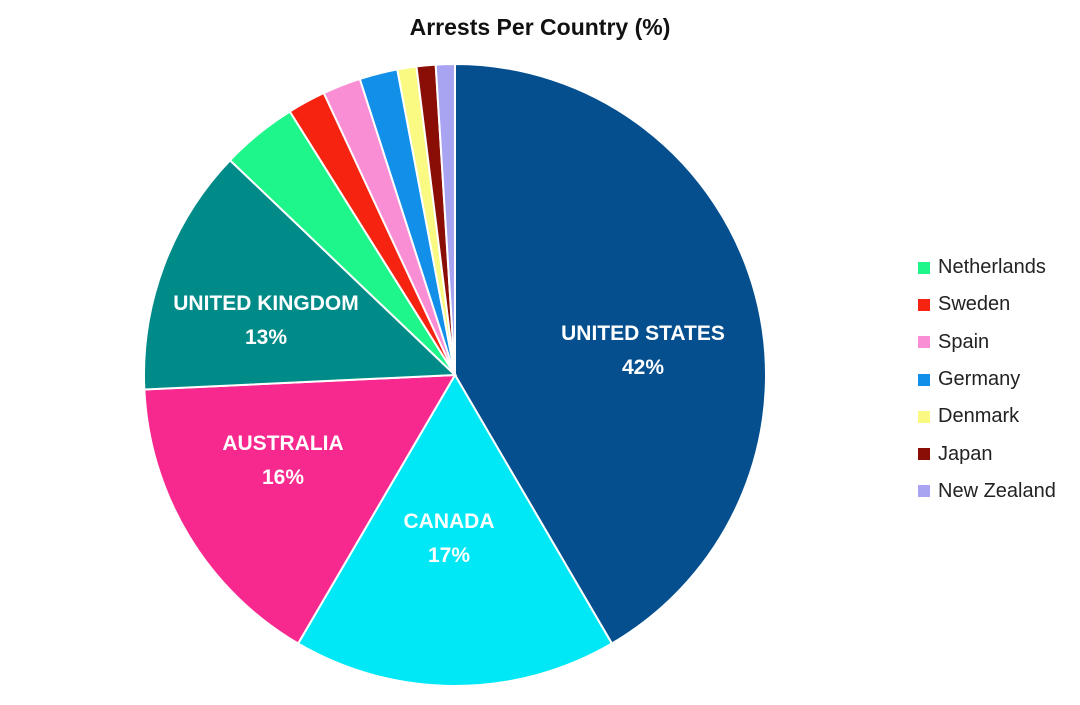 The image size is (1080, 705). I want to click on legend-item-netherlands: Netherlands, so click(998, 267).